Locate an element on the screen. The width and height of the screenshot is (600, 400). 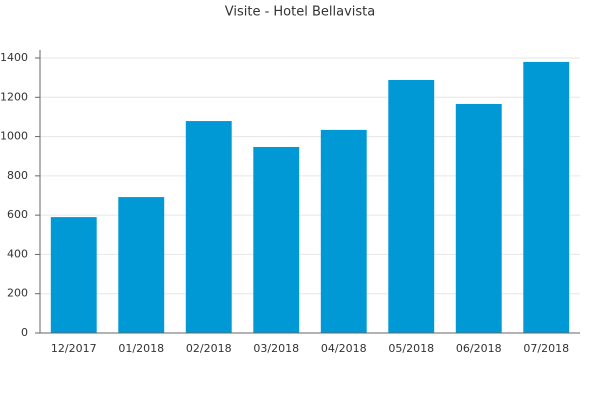
x-tick-label: 01/2018 is located at coordinates (141, 348).